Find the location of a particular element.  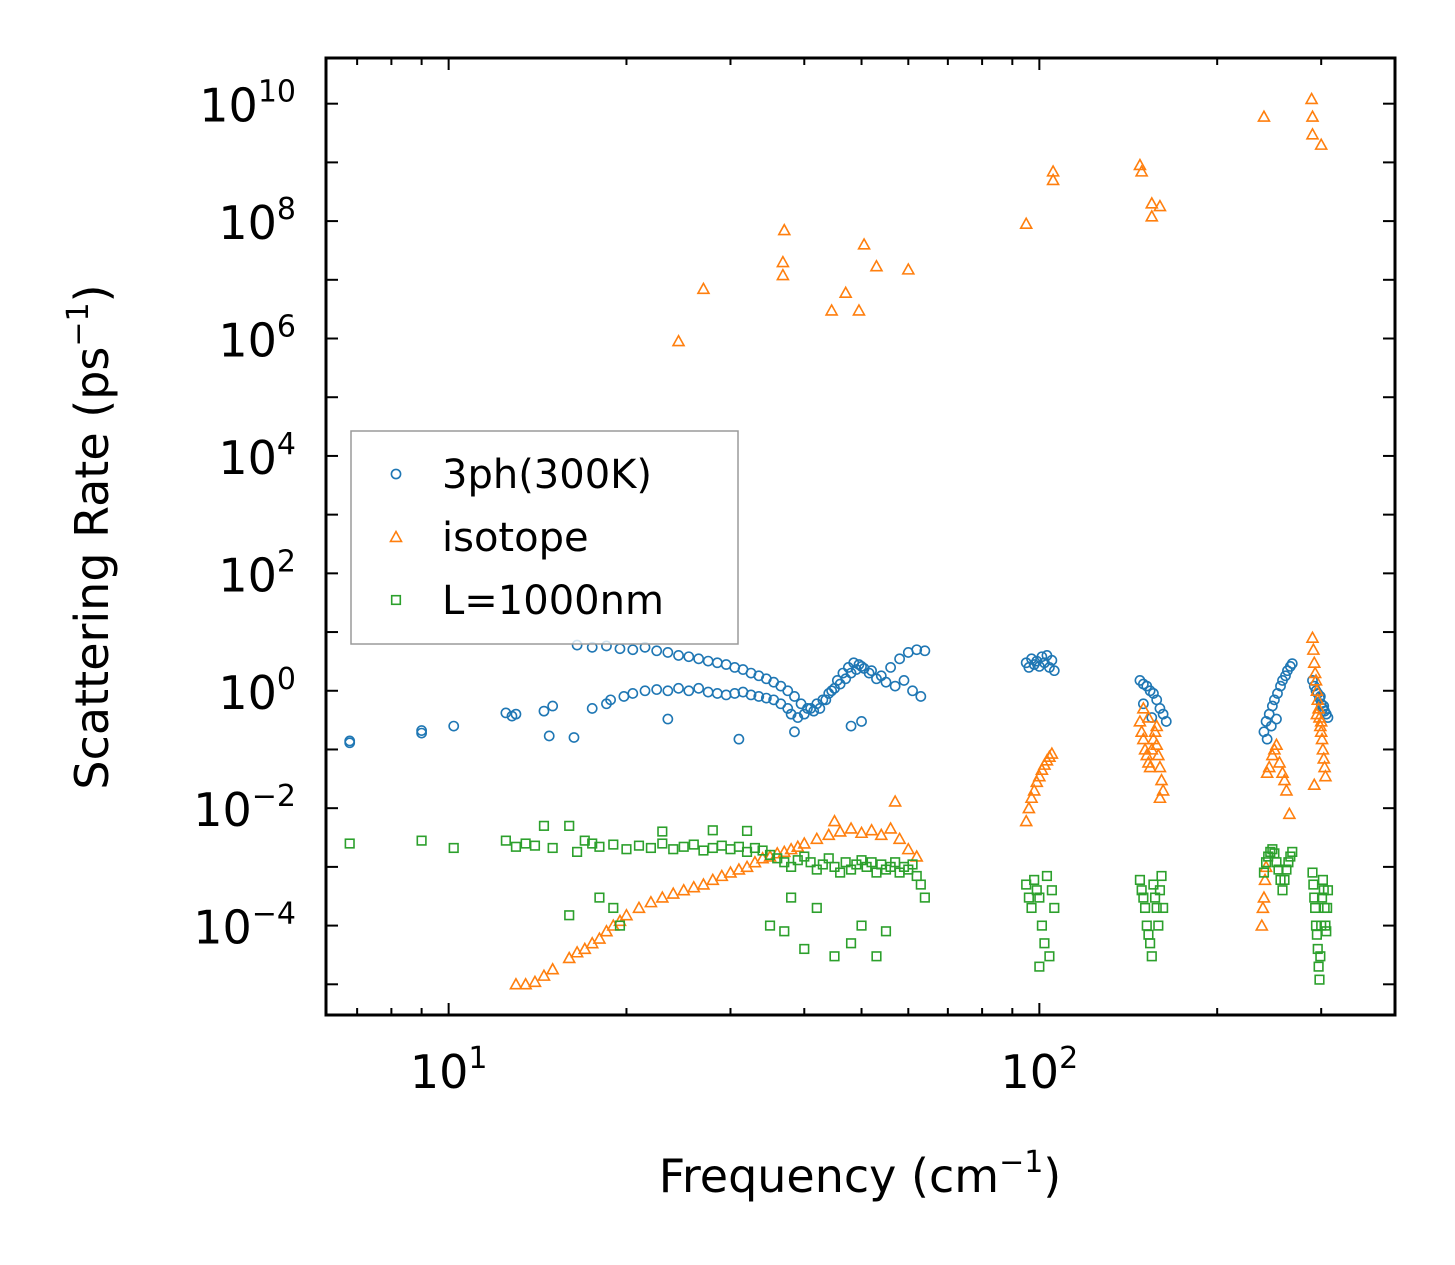

legend-label: 3ph(300K) is located at coordinates (547, 475).